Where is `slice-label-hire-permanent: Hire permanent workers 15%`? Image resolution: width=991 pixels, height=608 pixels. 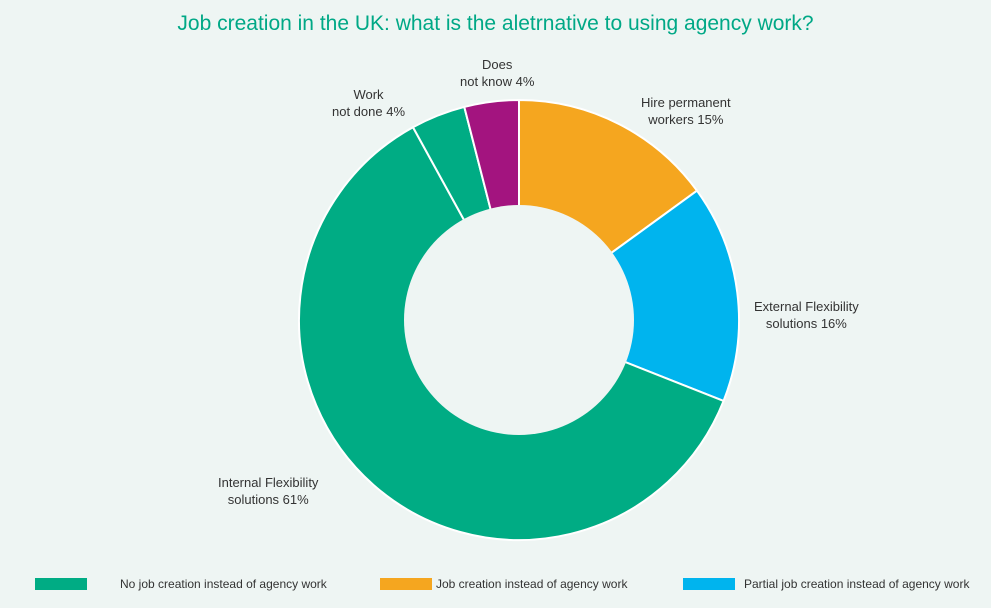 slice-label-hire-permanent: Hire permanent workers 15% is located at coordinates (686, 111).